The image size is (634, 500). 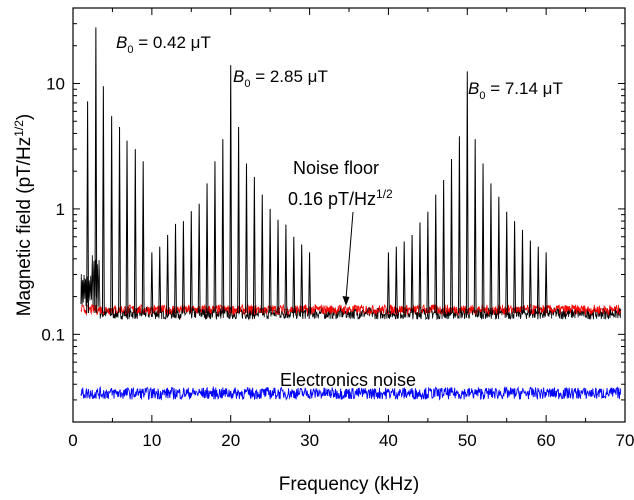 I want to click on y-tick-label: 0.1, so click(x=53, y=334).